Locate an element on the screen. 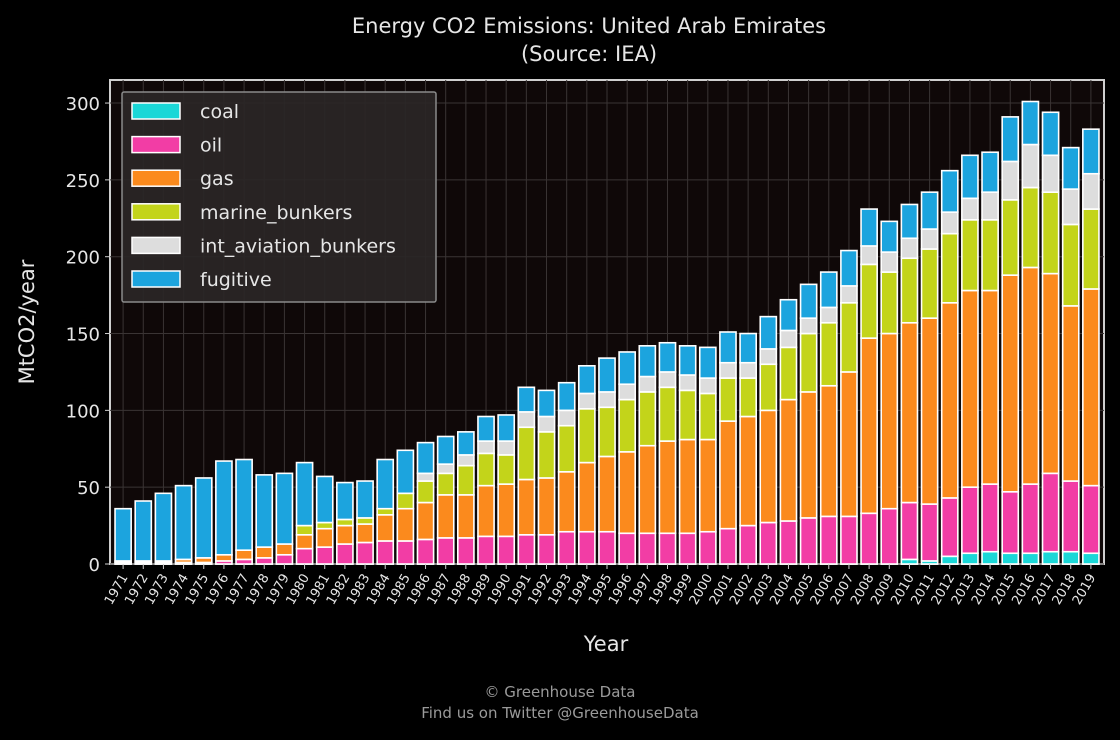 The image size is (1120, 740). bar-segment-int_aviation_bunkers-1993 is located at coordinates (566, 418).